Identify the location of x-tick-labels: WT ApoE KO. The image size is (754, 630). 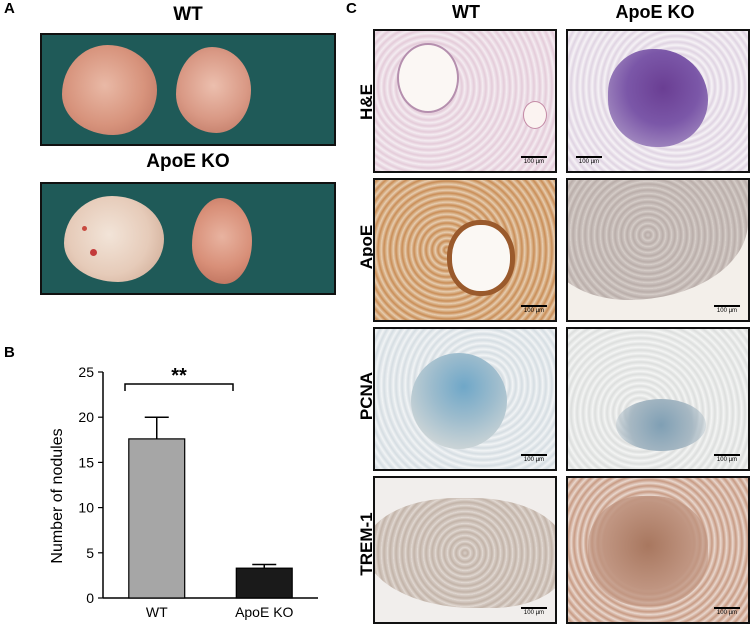
(220, 612).